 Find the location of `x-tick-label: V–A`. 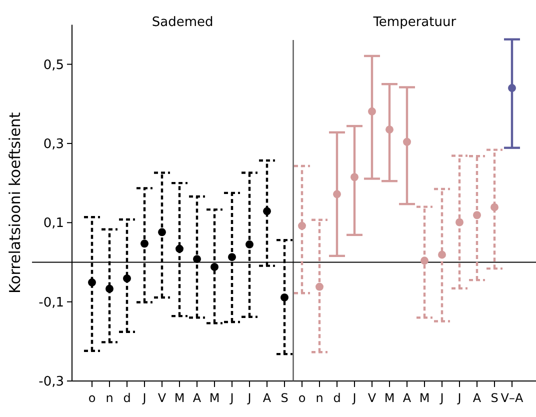

x-tick-label: V–A is located at coordinates (512, 398).